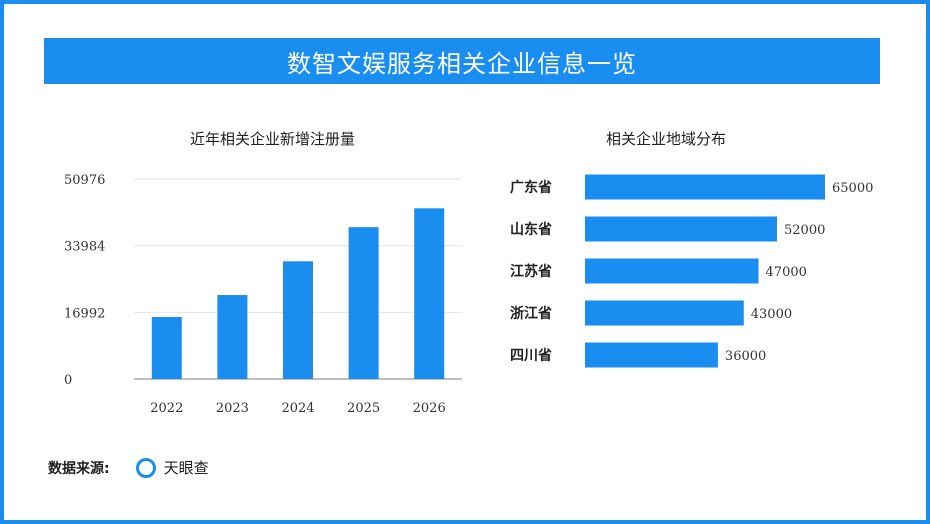  What do you see at coordinates (429, 408) in the screenshot?
I see `x-tick-label: 2026` at bounding box center [429, 408].